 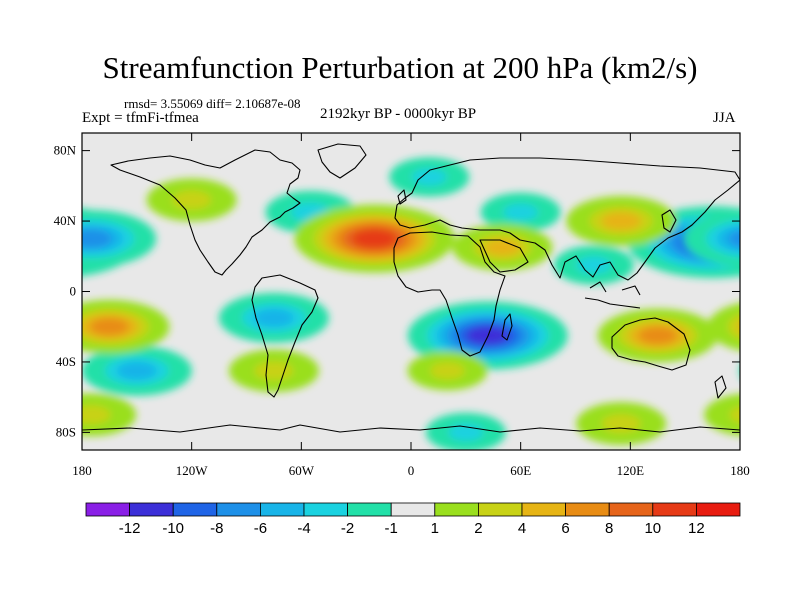 I want to click on coastline-north-america, so click(x=205, y=212).